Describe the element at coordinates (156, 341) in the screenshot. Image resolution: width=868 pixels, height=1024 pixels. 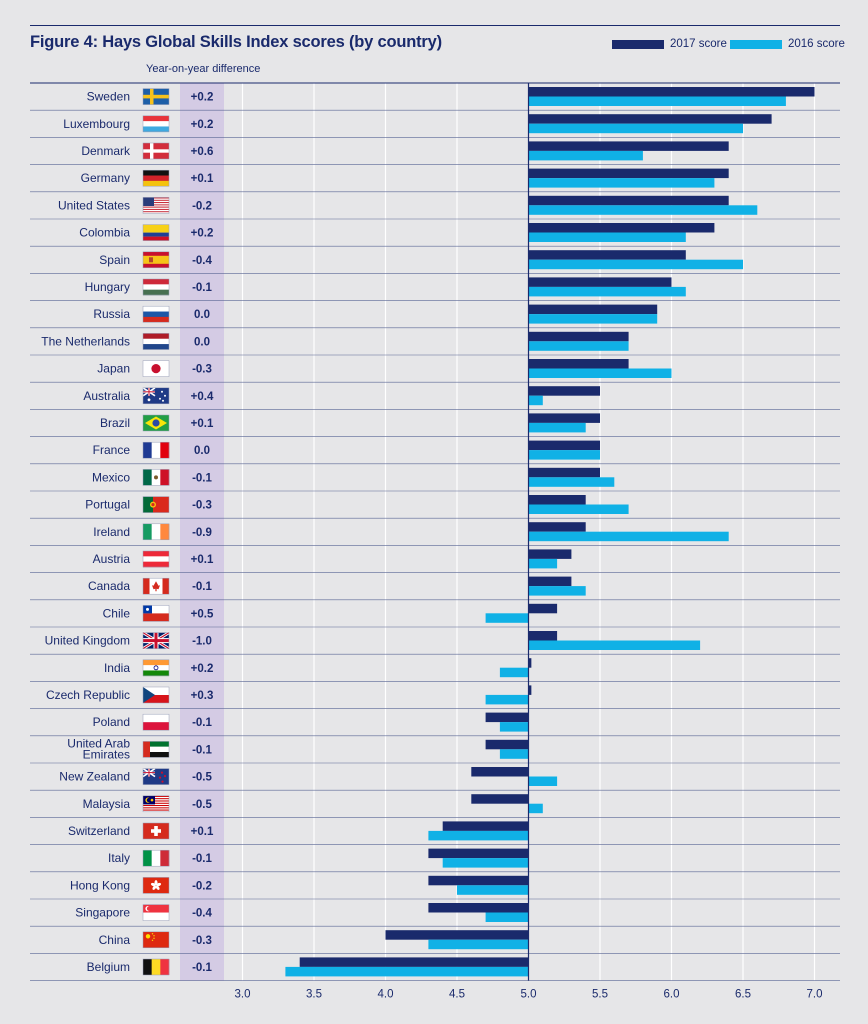
I see `netherlands-flag-icon` at that location.